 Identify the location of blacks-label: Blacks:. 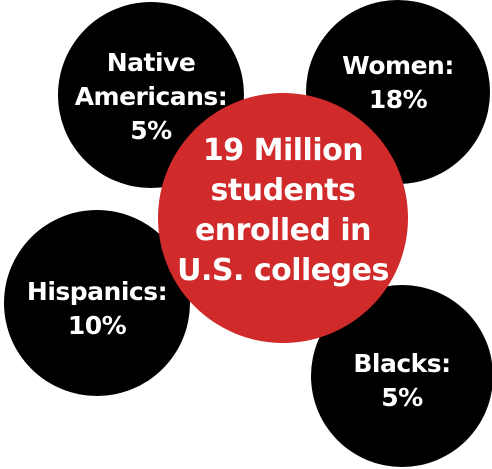
(402, 363).